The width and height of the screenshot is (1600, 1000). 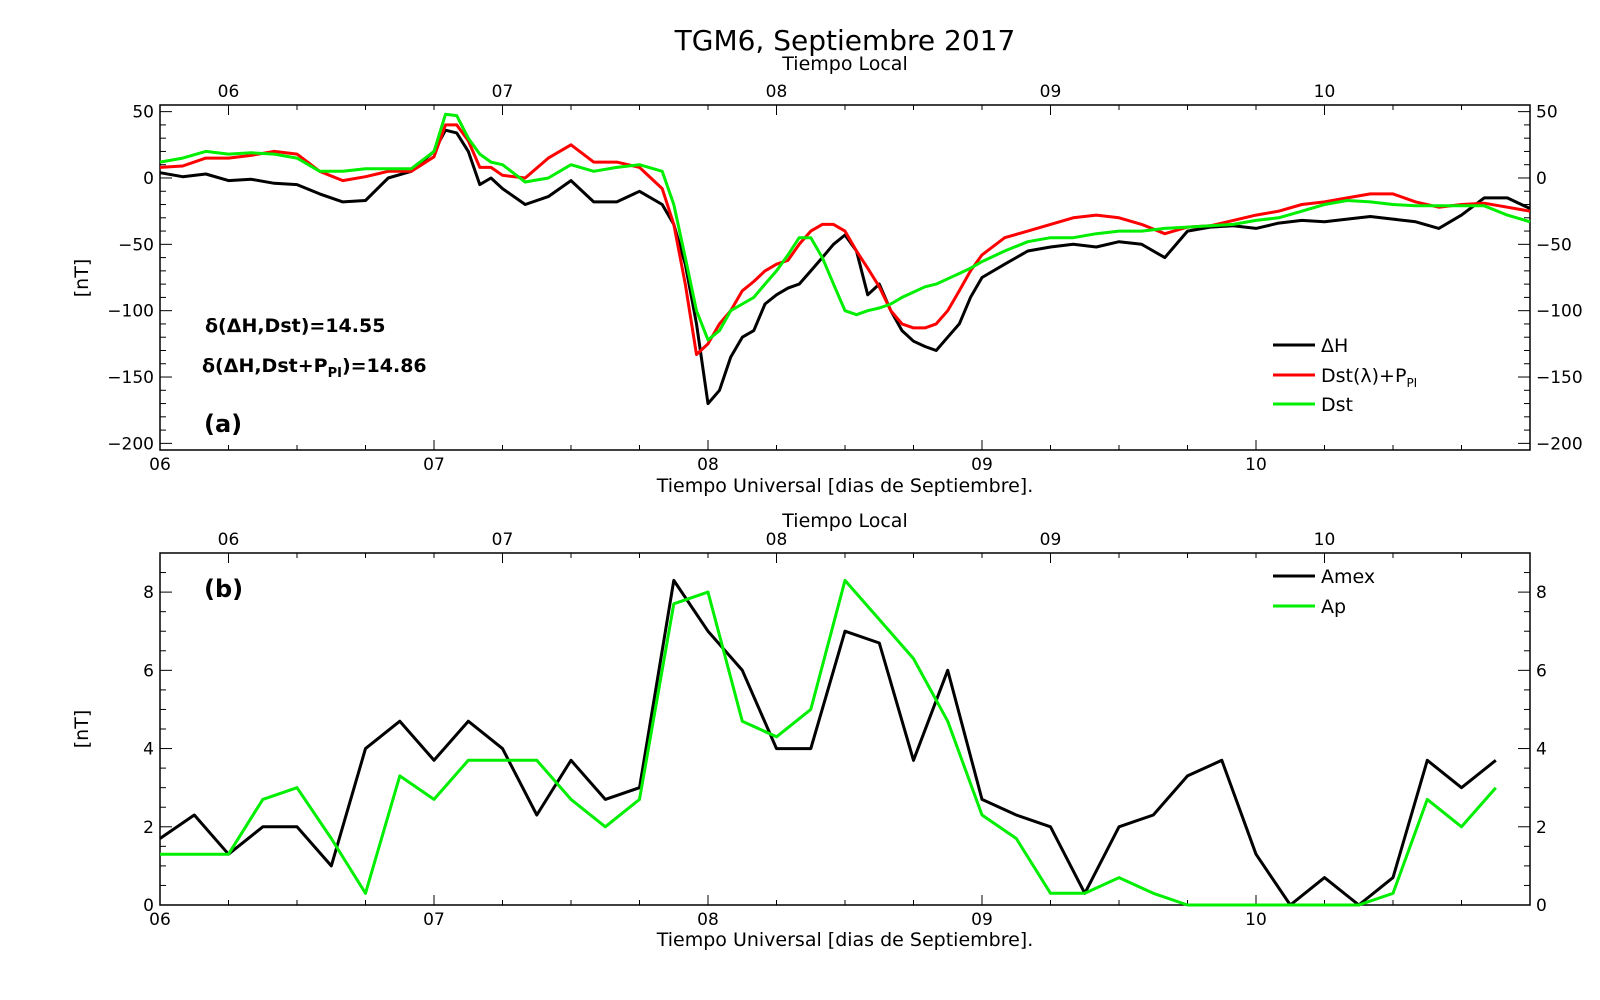 I want to click on y-tick-label: 4, so click(x=148, y=750).